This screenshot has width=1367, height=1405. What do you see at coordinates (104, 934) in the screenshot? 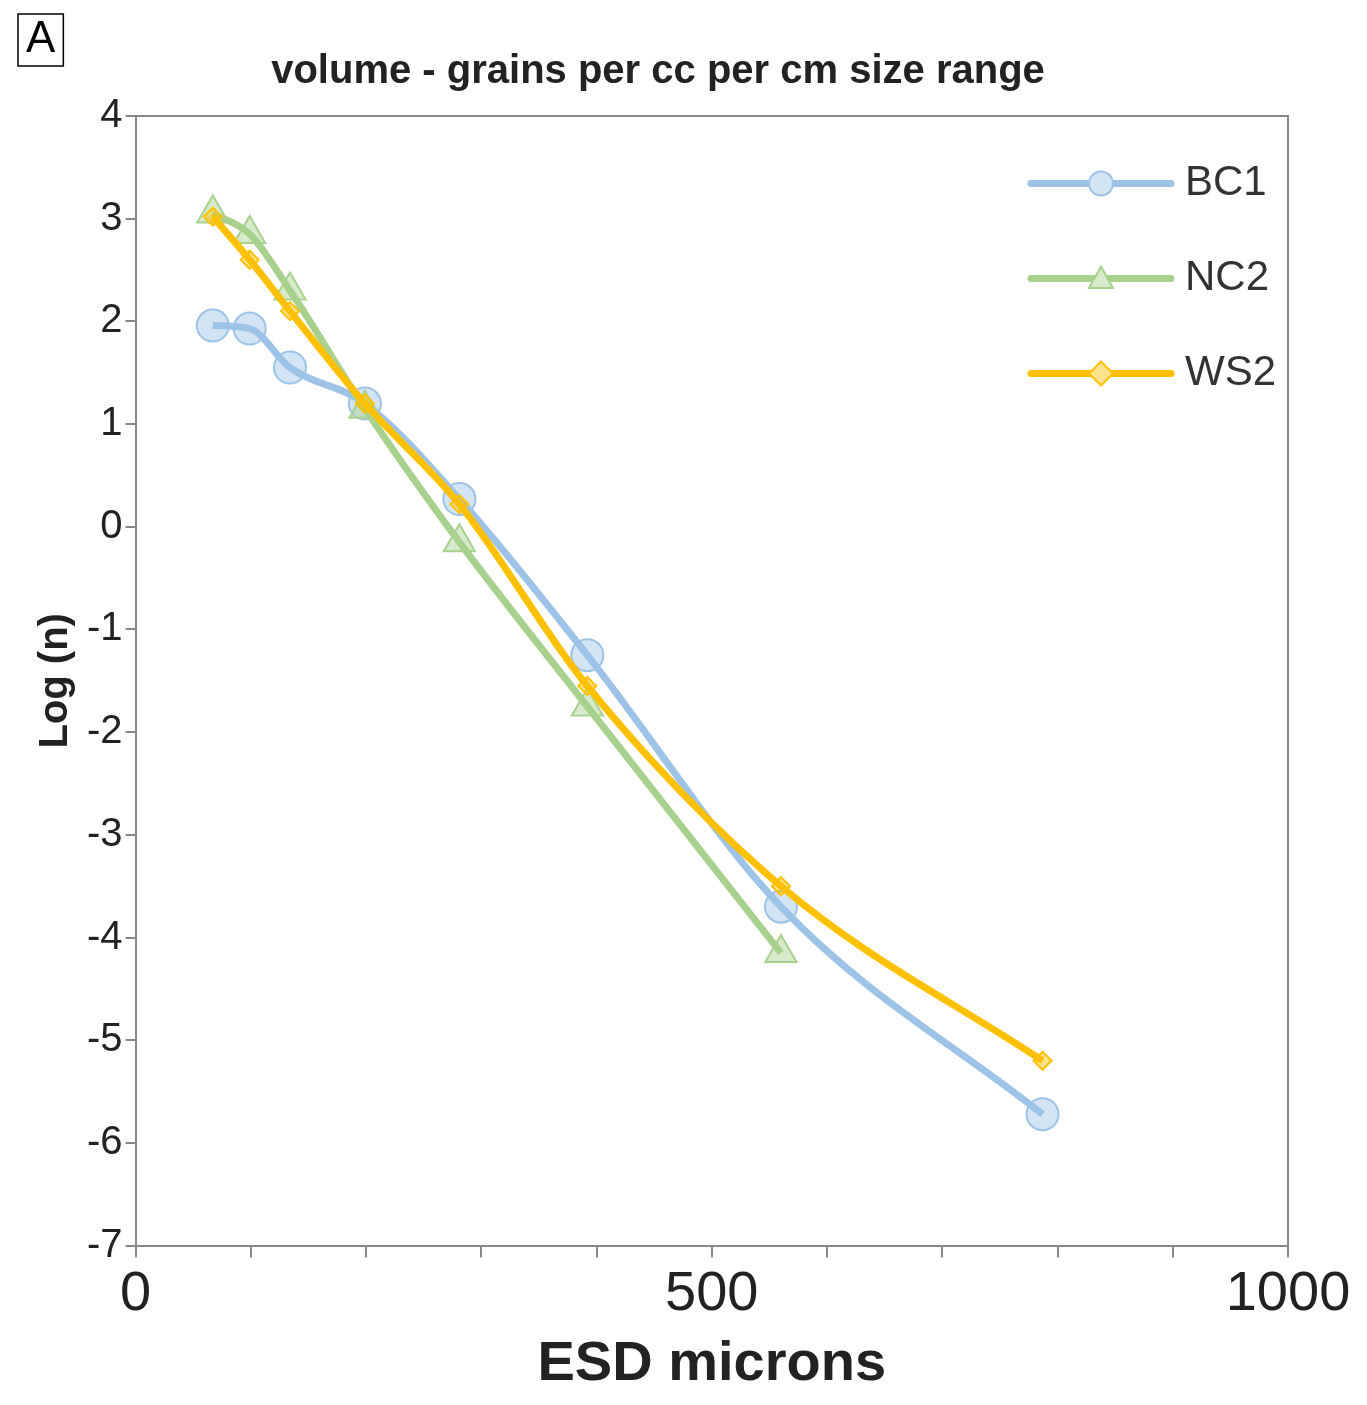
I see `y-tick-label: -4` at bounding box center [104, 934].